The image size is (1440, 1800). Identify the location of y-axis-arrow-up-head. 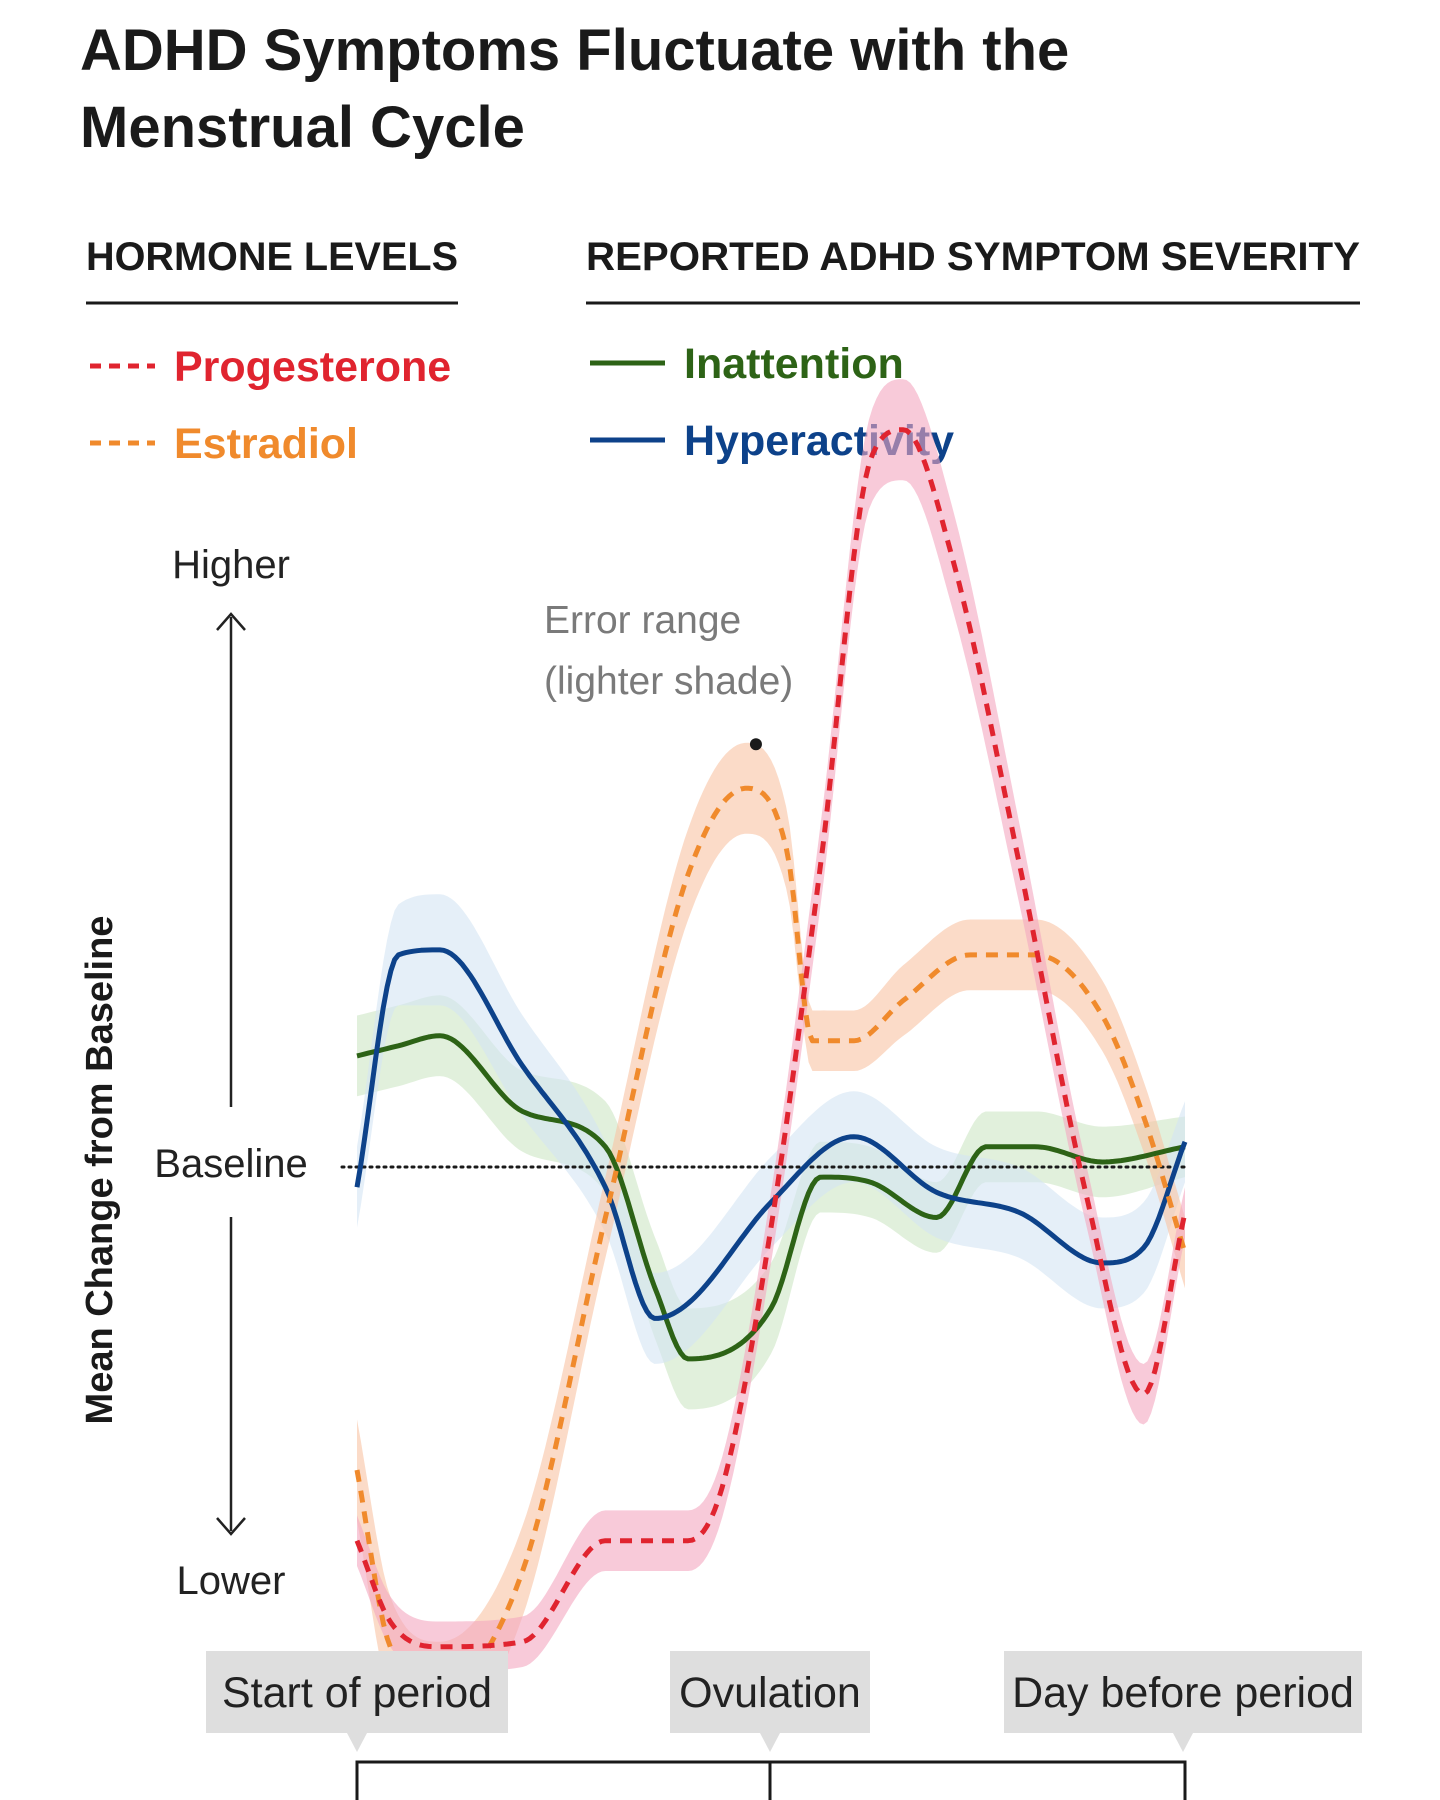
(231, 621).